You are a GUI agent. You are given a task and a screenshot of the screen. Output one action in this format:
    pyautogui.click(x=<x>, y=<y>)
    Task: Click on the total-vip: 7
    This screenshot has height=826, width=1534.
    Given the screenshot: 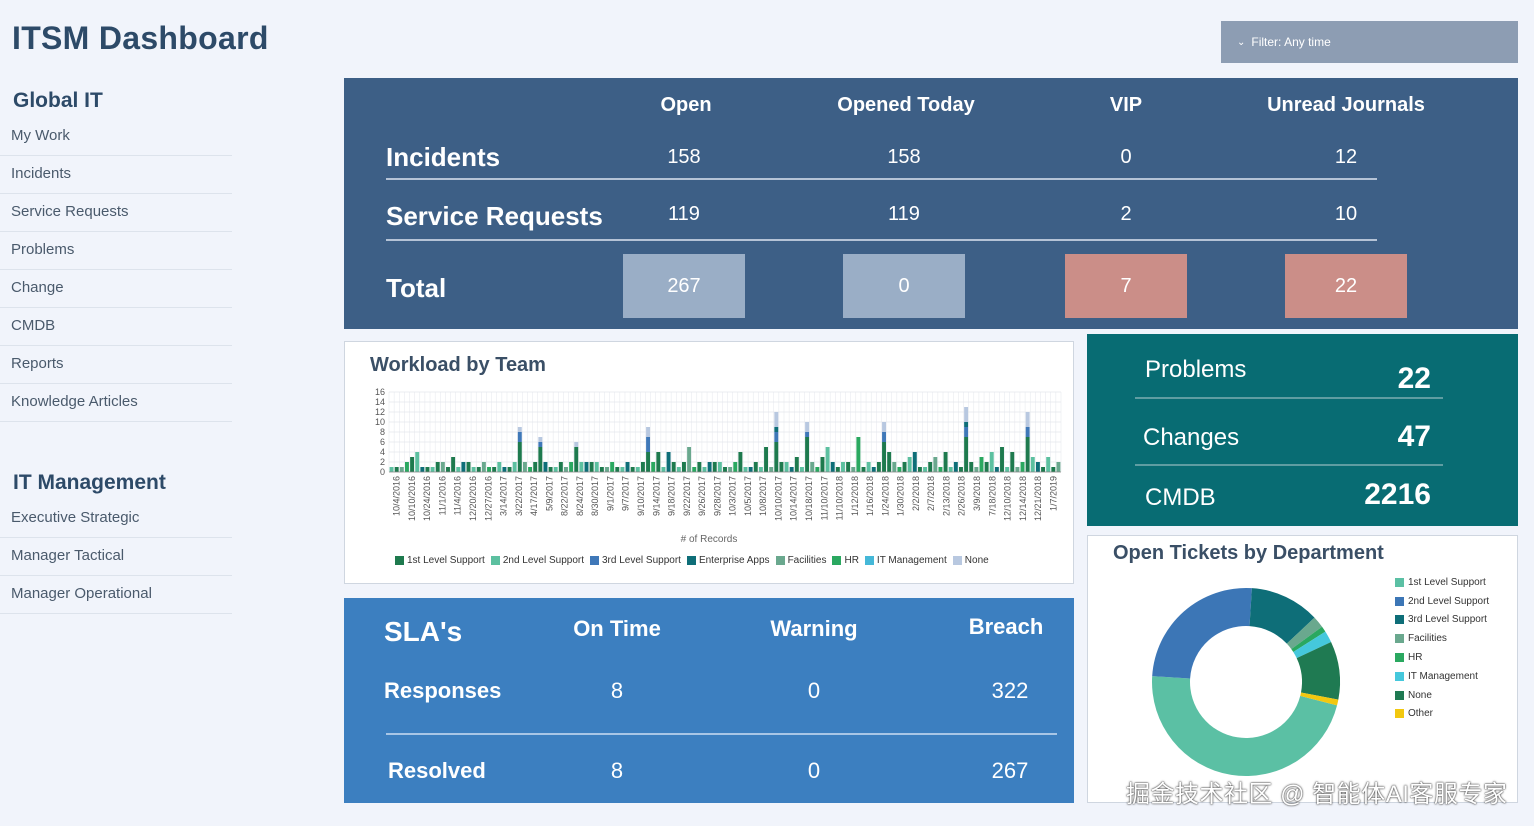 What is the action you would take?
    pyautogui.click(x=1126, y=286)
    